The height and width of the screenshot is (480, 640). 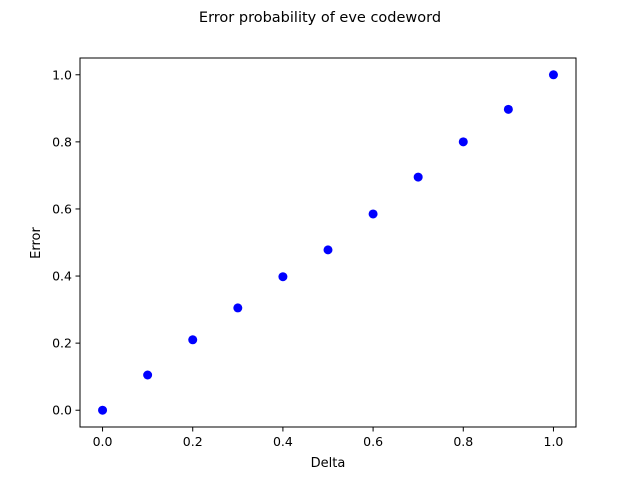 What do you see at coordinates (103, 441) in the screenshot?
I see `x-tick-label: 0.0` at bounding box center [103, 441].